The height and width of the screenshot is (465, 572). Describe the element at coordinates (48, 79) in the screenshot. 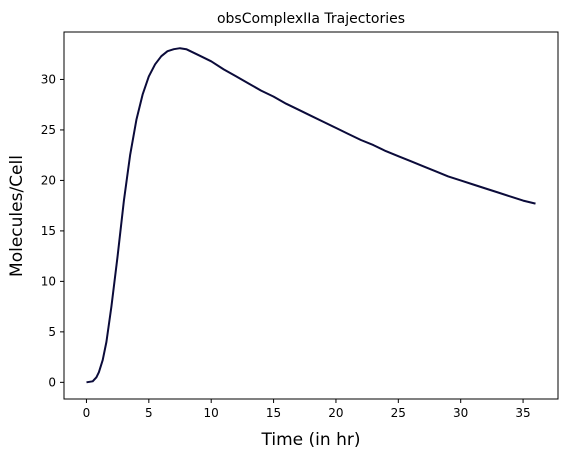

I see `y-tick-label: 30` at that location.